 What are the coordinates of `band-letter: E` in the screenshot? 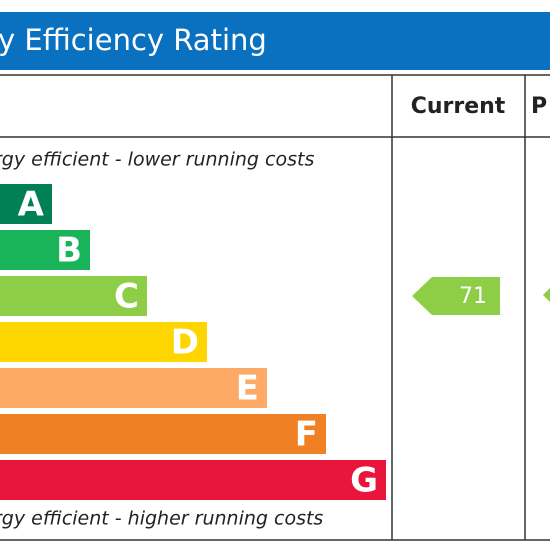 It's located at (247, 389).